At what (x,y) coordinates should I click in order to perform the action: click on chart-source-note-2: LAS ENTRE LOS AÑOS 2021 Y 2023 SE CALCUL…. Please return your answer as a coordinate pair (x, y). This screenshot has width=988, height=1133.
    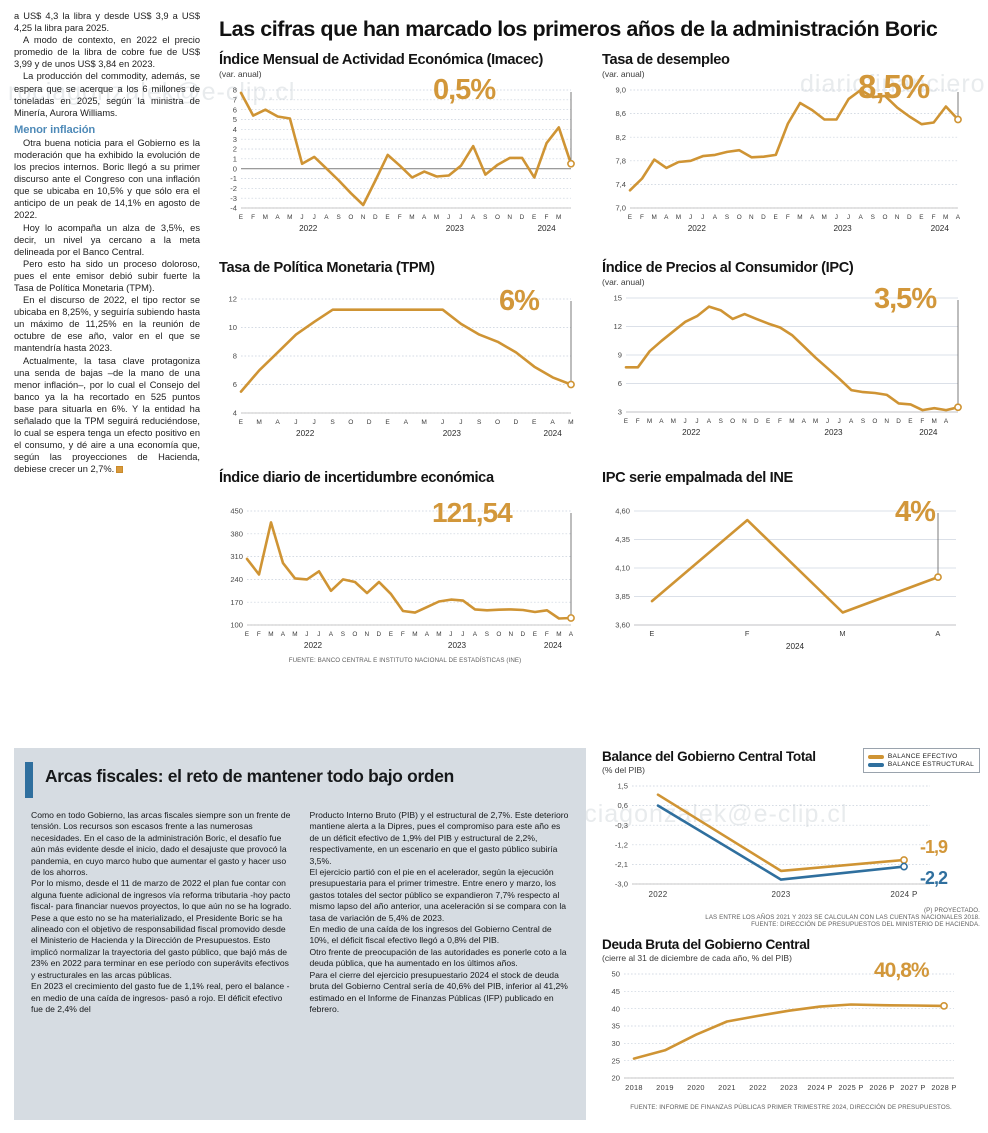
    Looking at the image, I should click on (842, 917).